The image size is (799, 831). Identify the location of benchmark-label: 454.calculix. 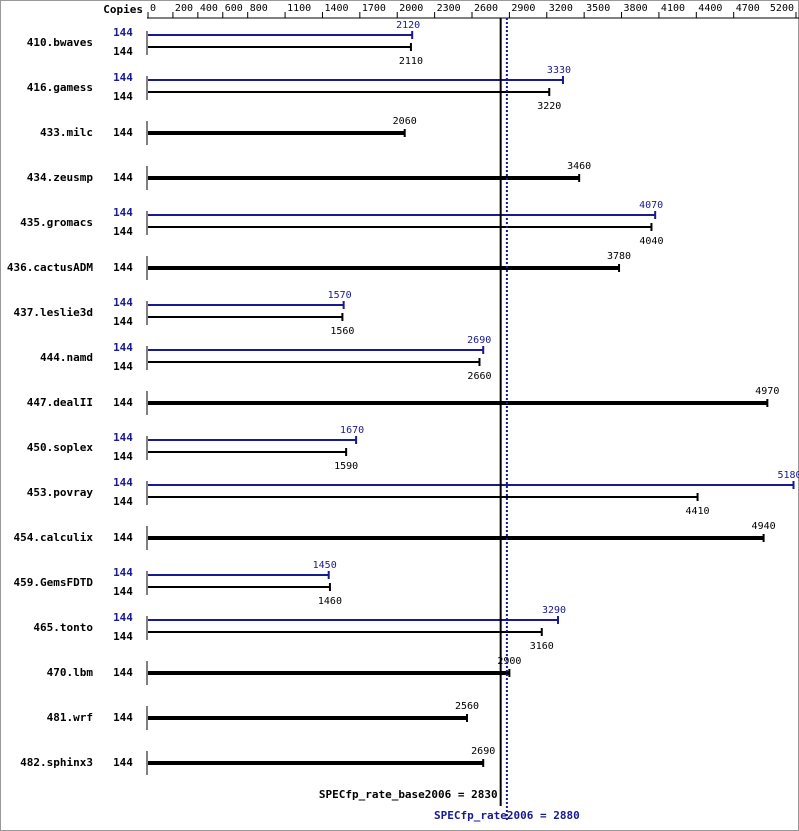
(54, 537).